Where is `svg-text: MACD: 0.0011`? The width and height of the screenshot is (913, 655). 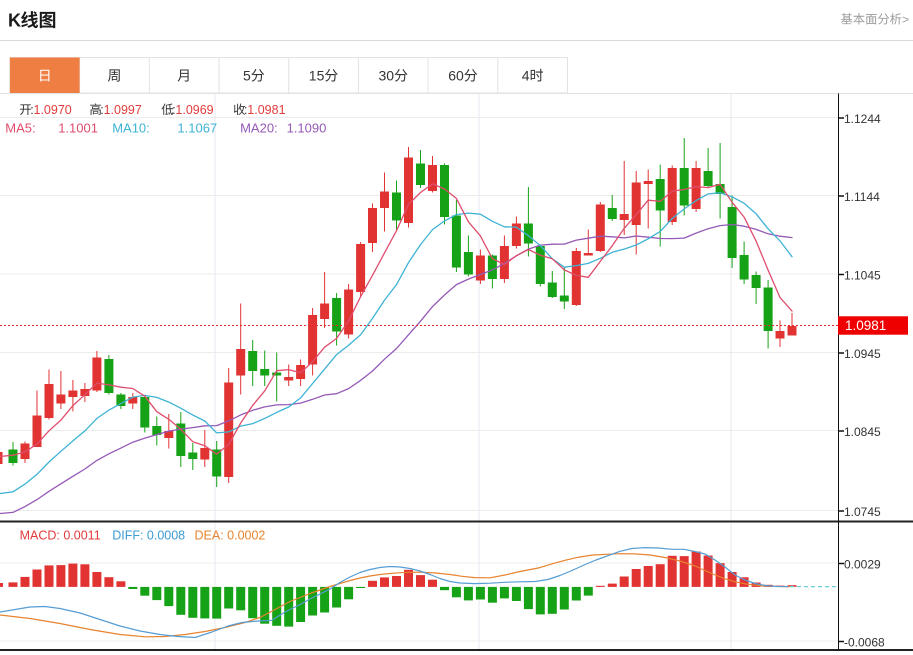 svg-text: MACD: 0.0011 is located at coordinates (60, 536).